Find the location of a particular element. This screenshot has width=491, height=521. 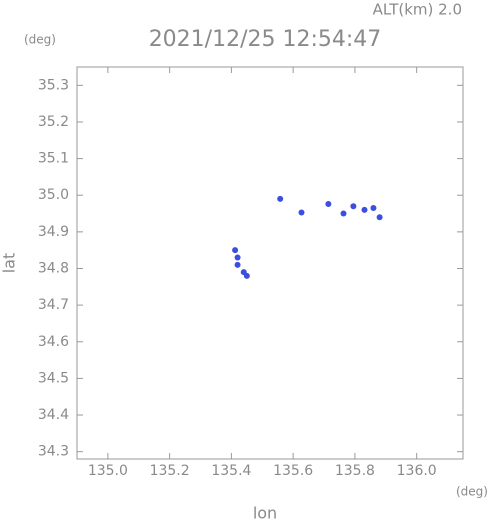

x-tick-label: 135.0 is located at coordinates (108, 471).